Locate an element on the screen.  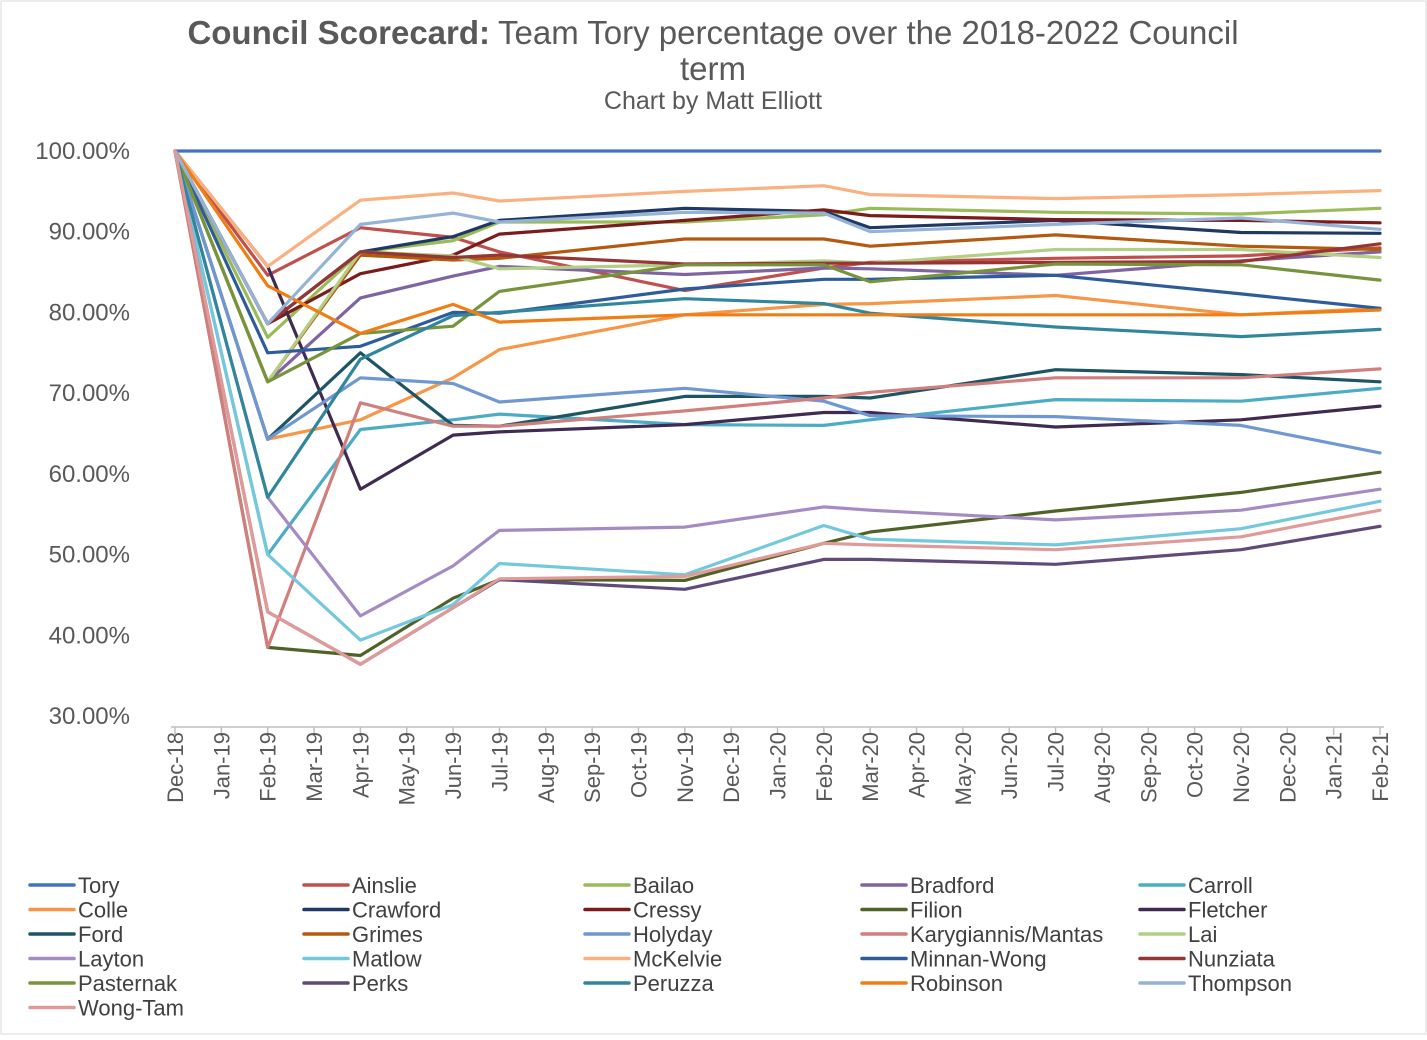
x-tick-label: Feb-20 is located at coordinates (824, 767).